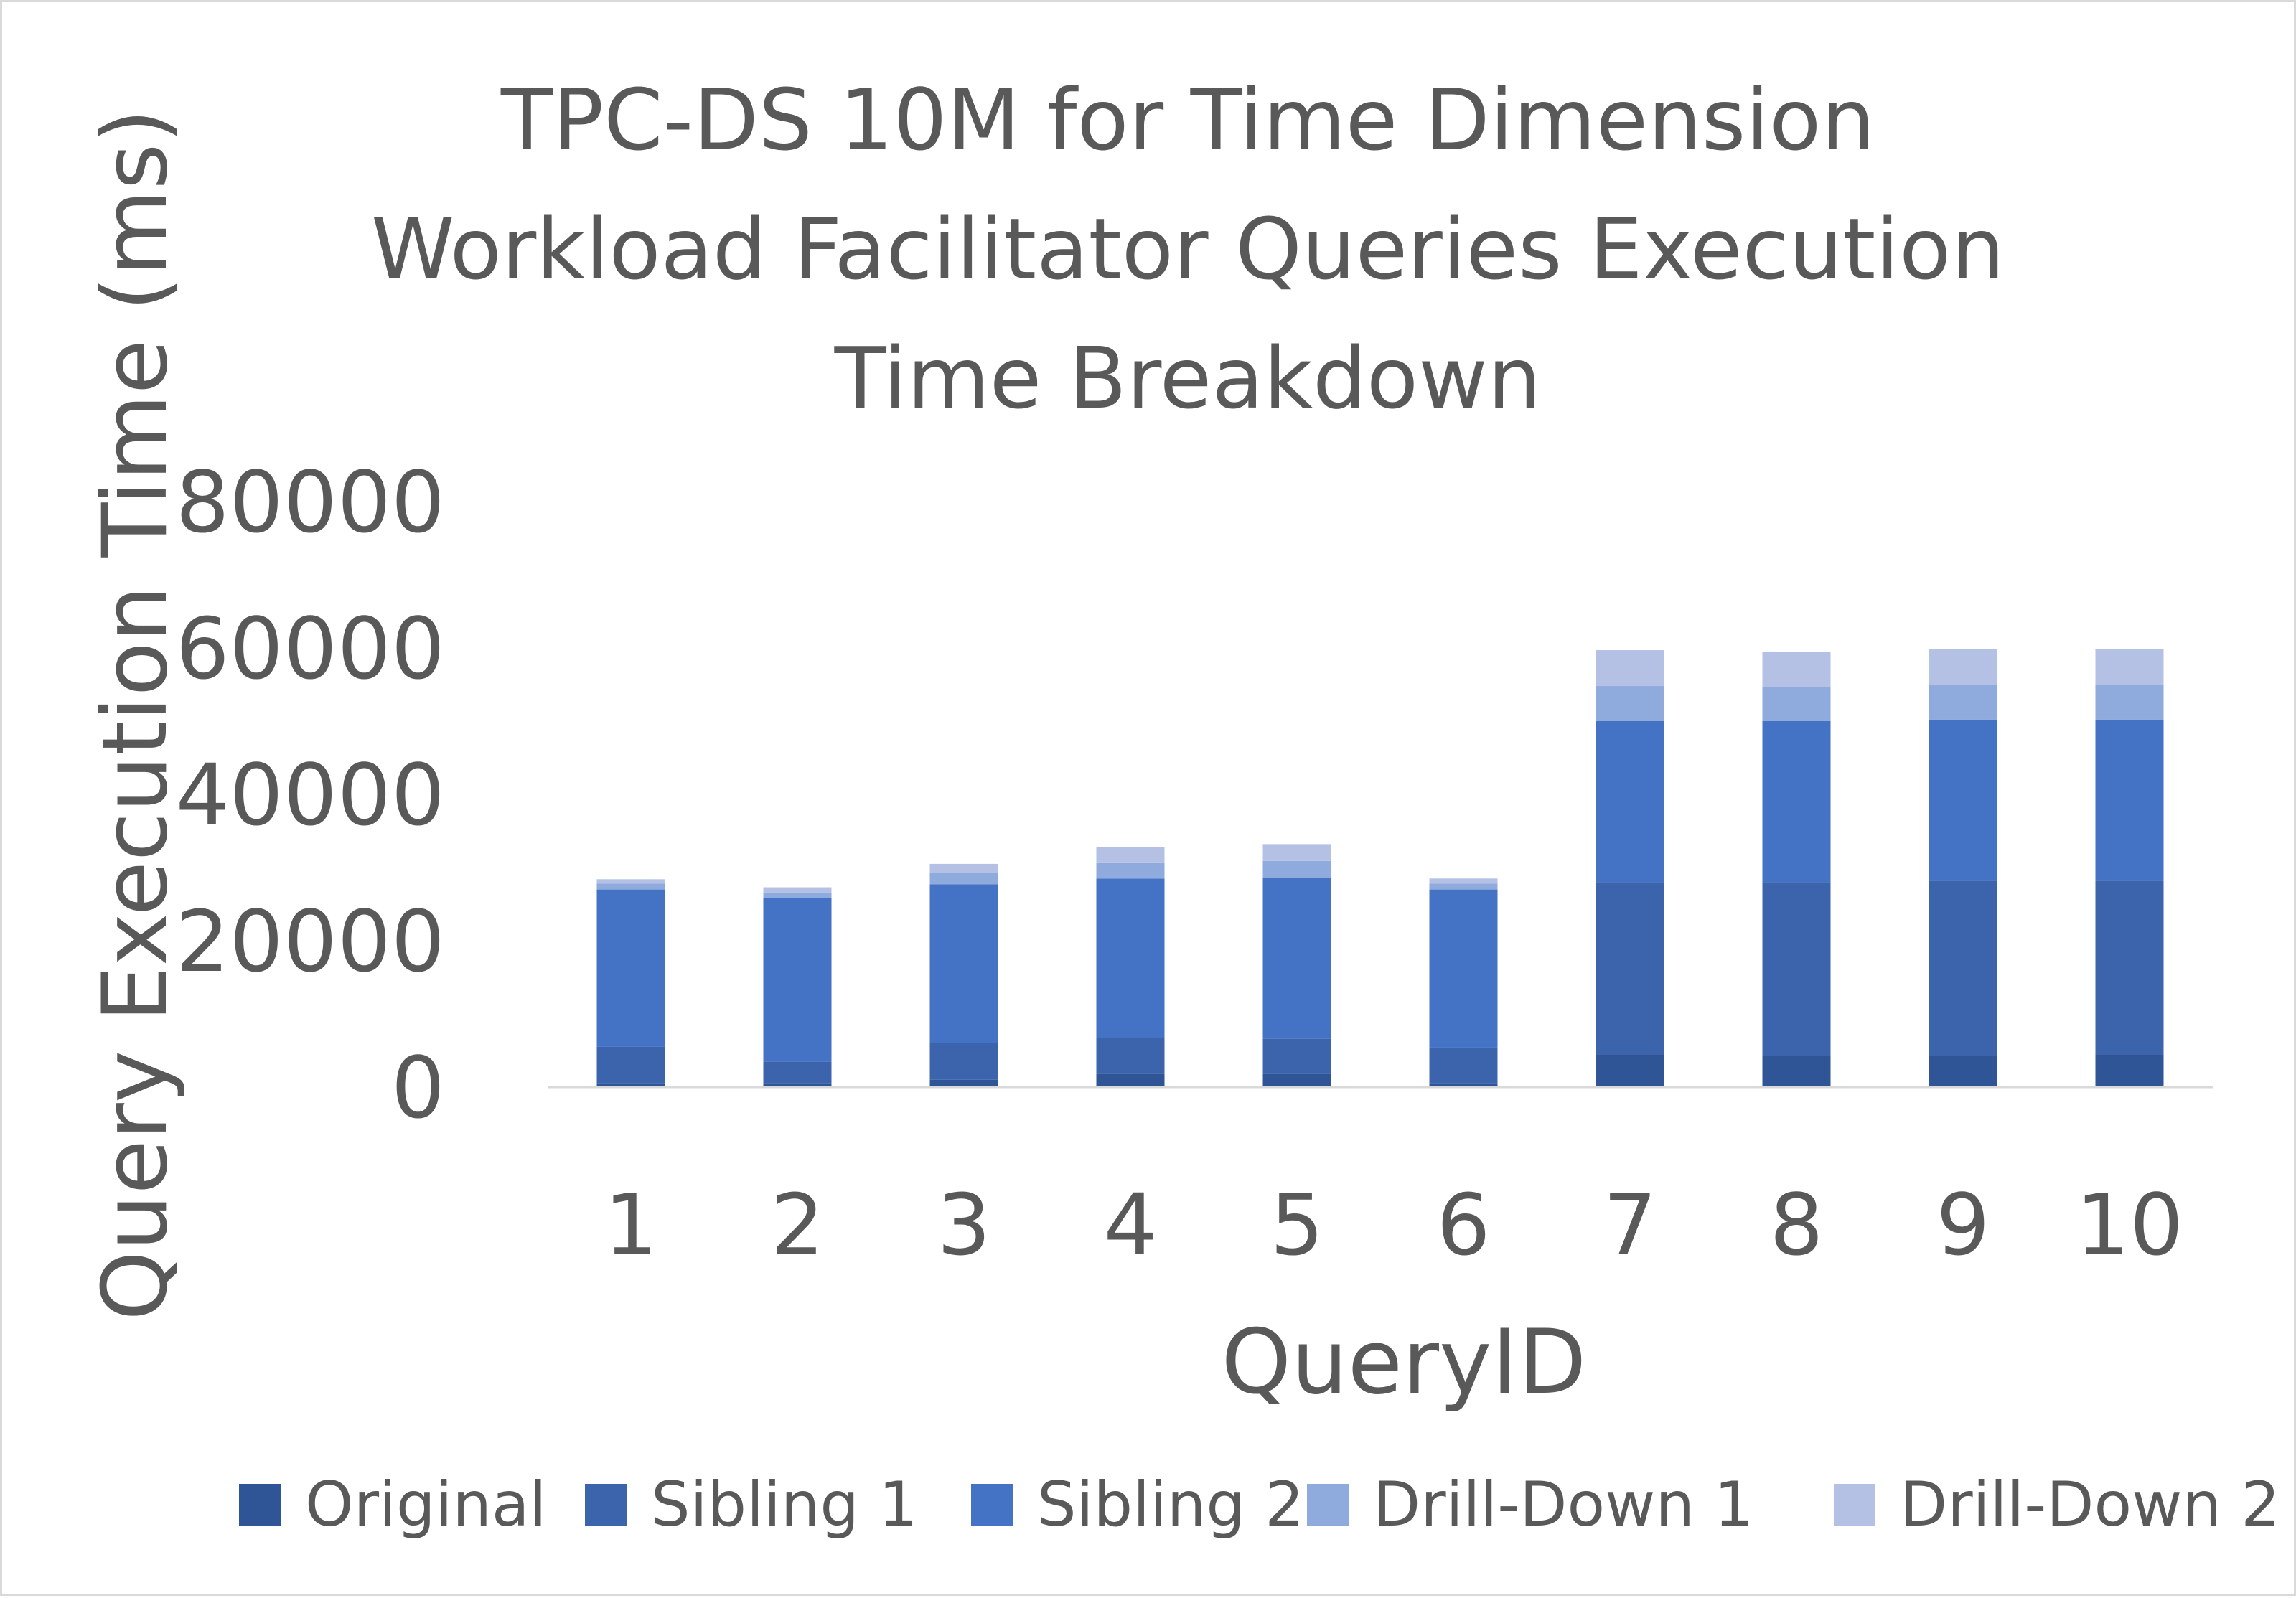  I want to click on legend-item: Sibling 1, so click(752, 1505).